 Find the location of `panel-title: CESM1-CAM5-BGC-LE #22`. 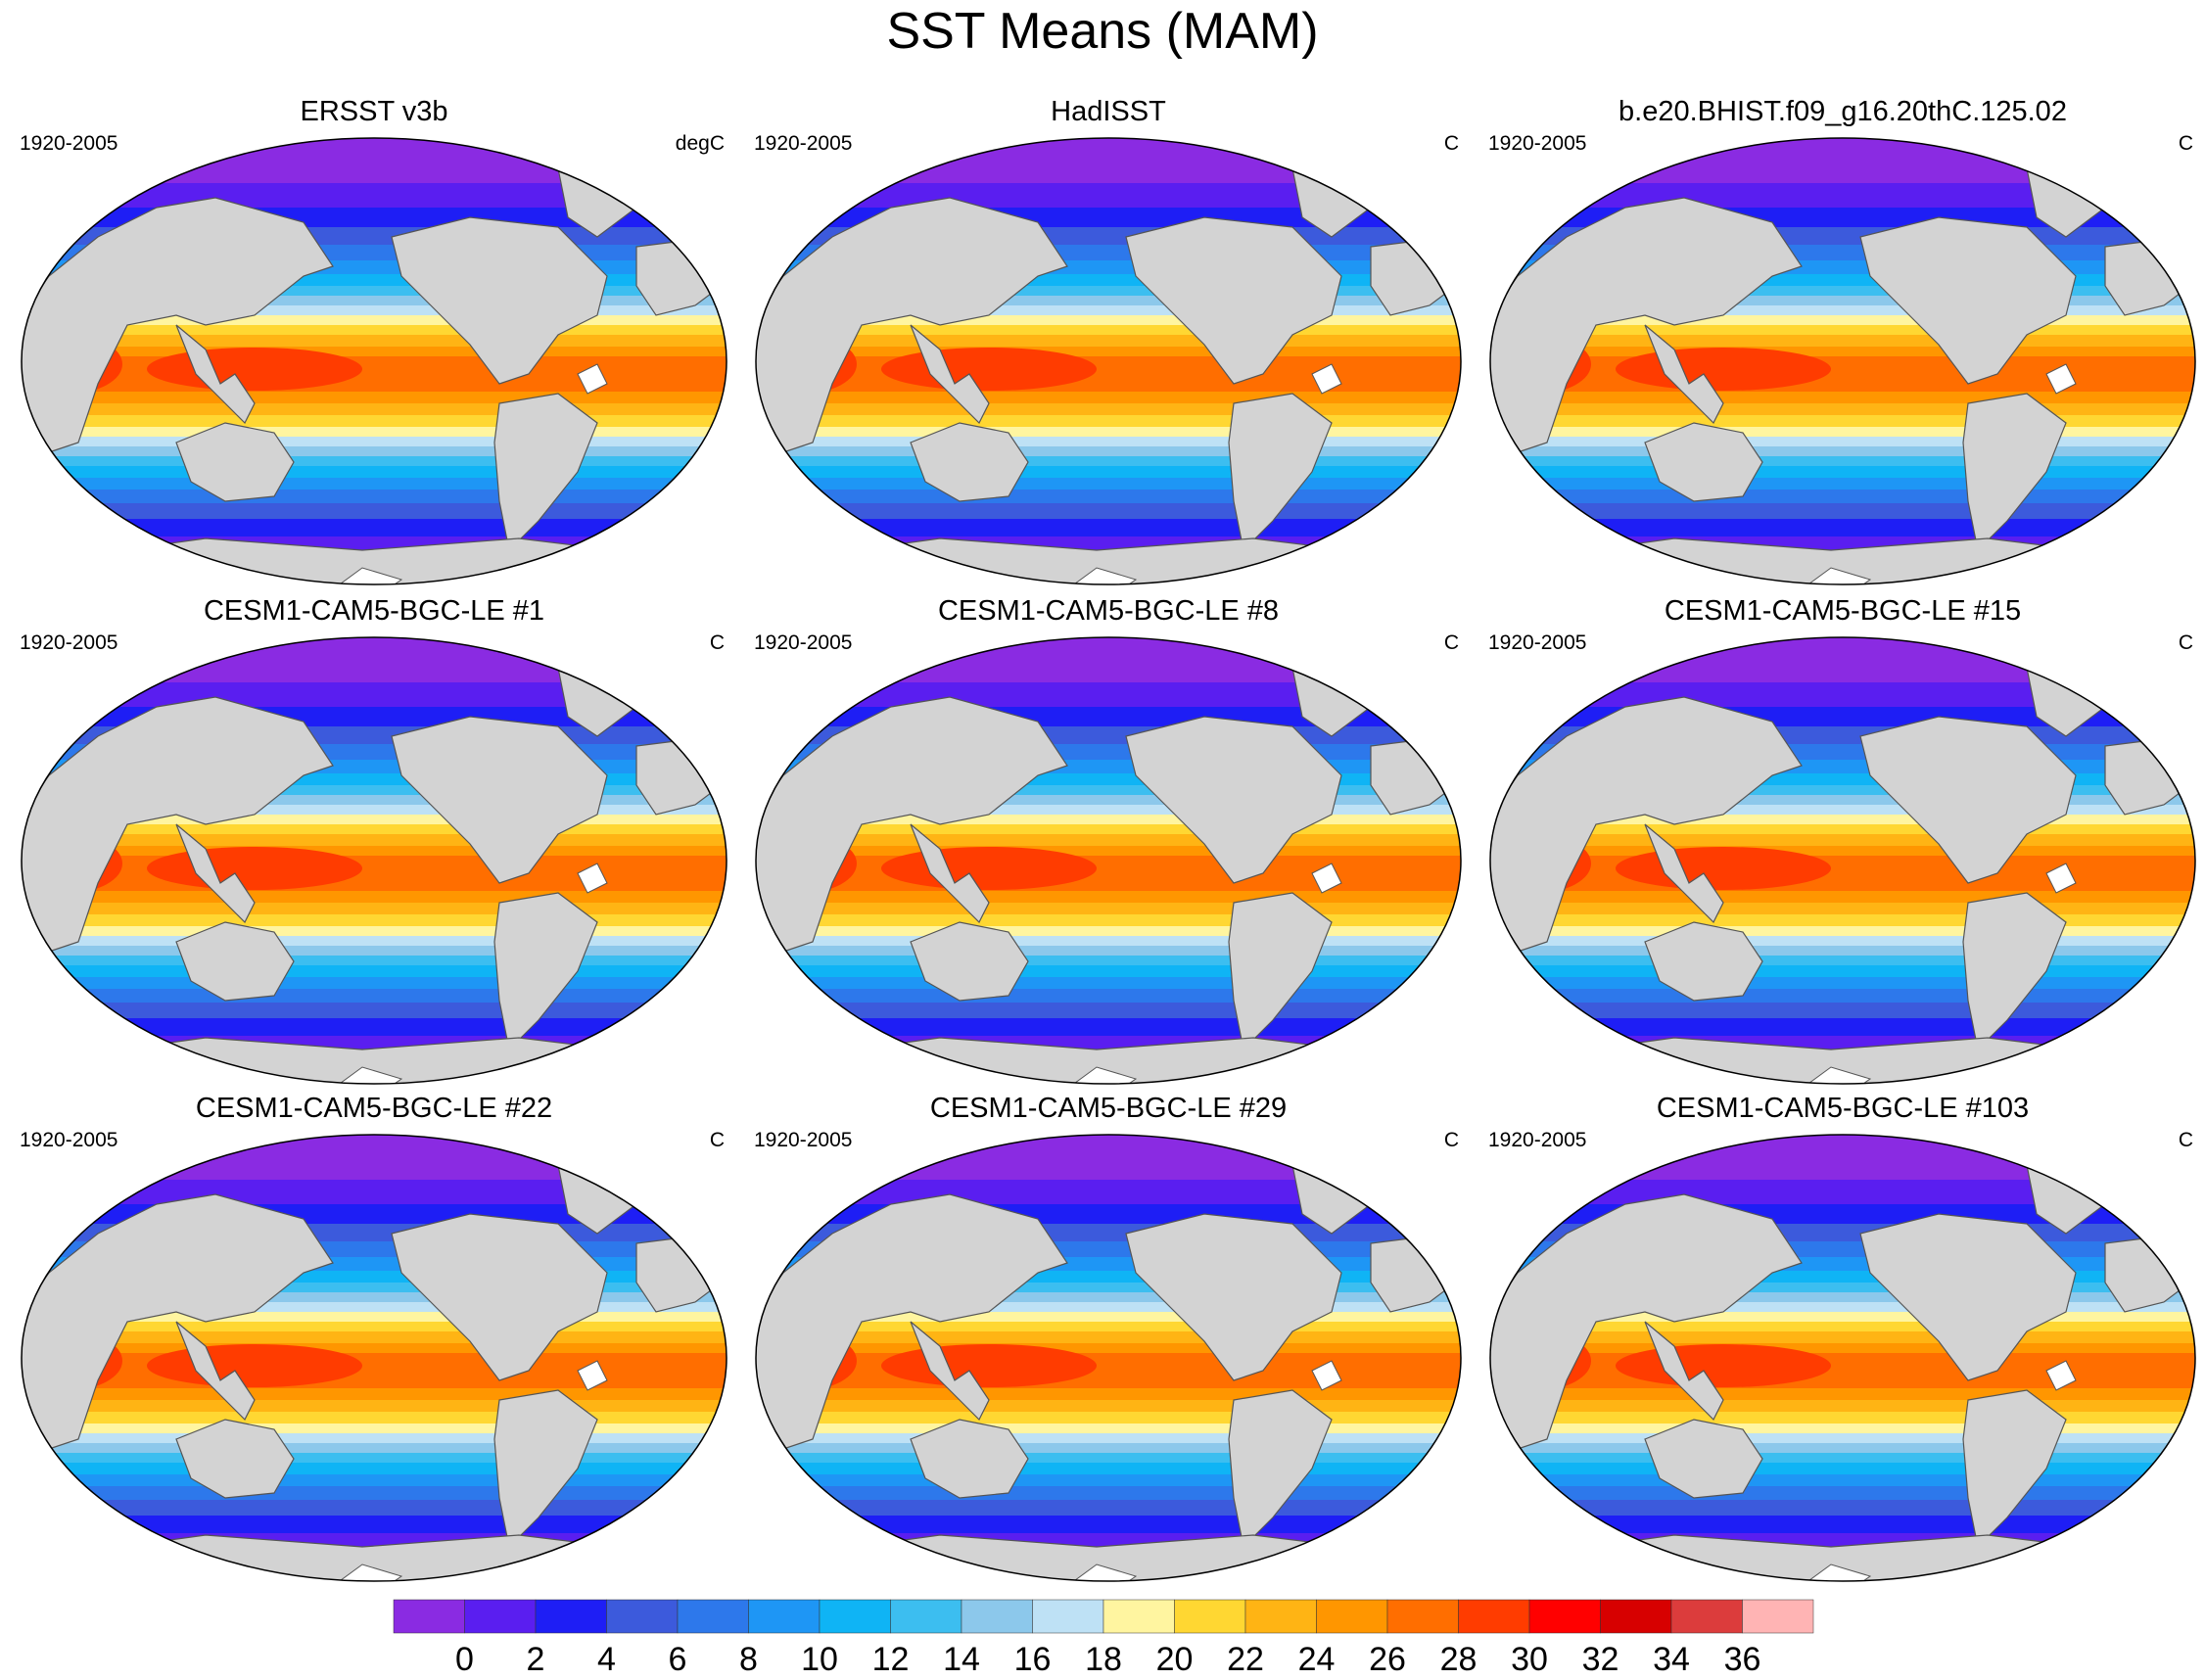

panel-title: CESM1-CAM5-BGC-LE #22 is located at coordinates (374, 1108).